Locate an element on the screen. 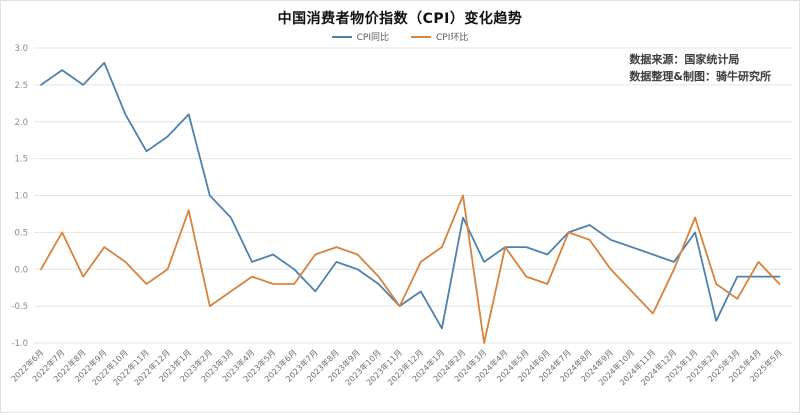 This screenshot has width=800, height=413. y-tick-label: -1.0 is located at coordinates (19, 344).